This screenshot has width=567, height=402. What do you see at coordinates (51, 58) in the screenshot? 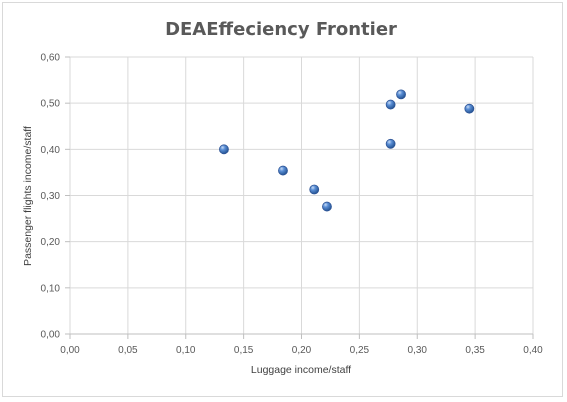
I see `y-tick-label: 0,60` at bounding box center [51, 58].